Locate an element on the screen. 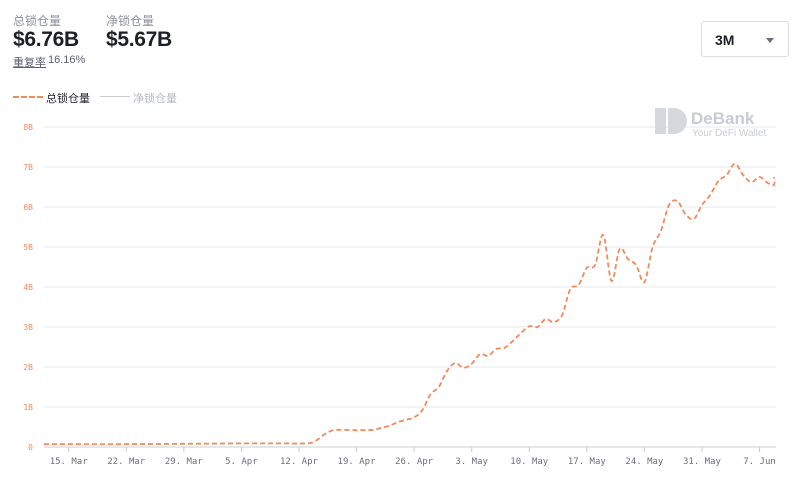 The width and height of the screenshot is (800, 487). net-locked-value: $5.67B is located at coordinates (139, 39).